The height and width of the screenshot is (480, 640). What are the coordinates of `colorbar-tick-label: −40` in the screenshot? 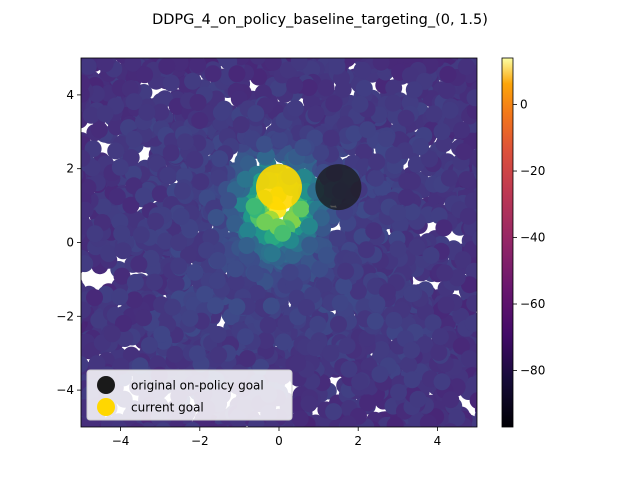 It's located at (532, 238).